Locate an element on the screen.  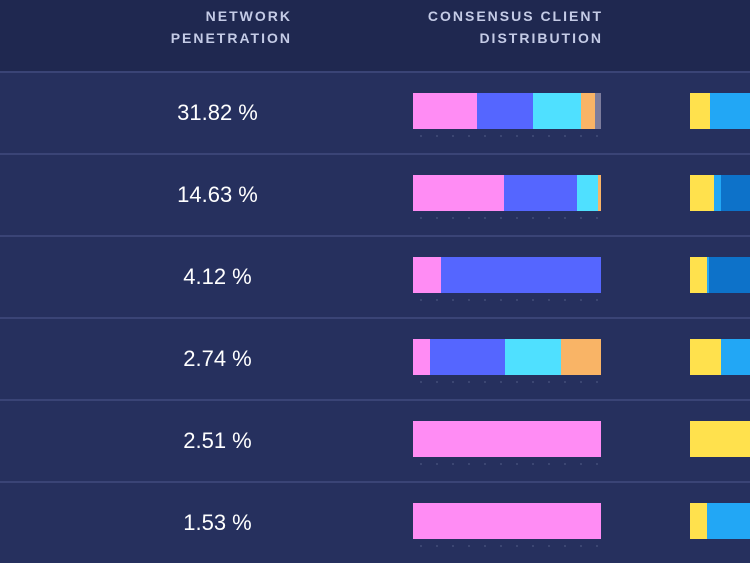
network-penetration-value: 2.51 % is located at coordinates (217, 440).